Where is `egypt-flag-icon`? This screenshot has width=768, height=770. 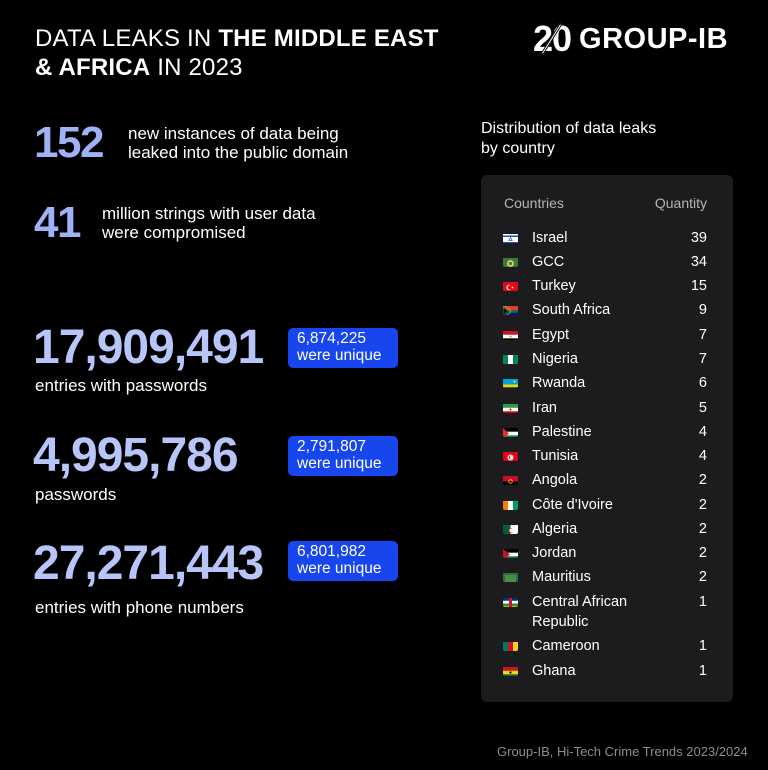
egypt-flag-icon is located at coordinates (510, 334).